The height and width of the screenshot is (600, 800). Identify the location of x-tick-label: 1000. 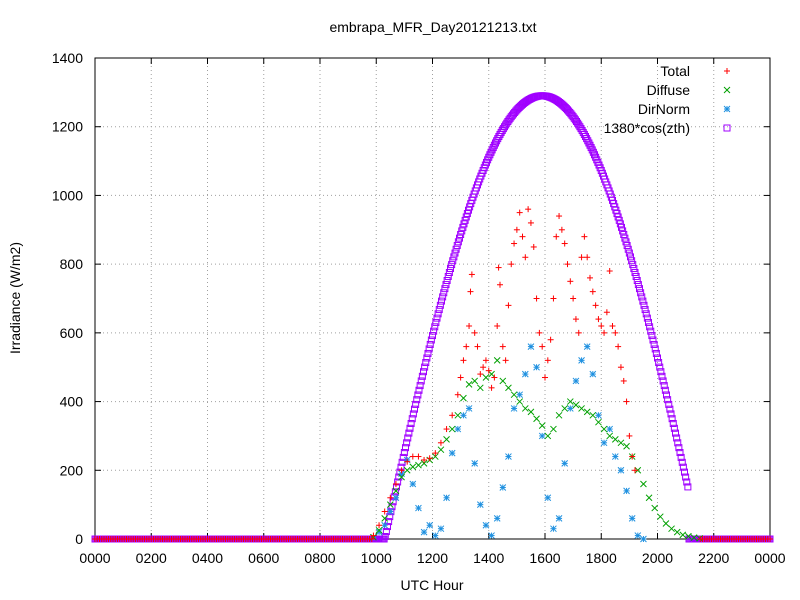
(376, 558).